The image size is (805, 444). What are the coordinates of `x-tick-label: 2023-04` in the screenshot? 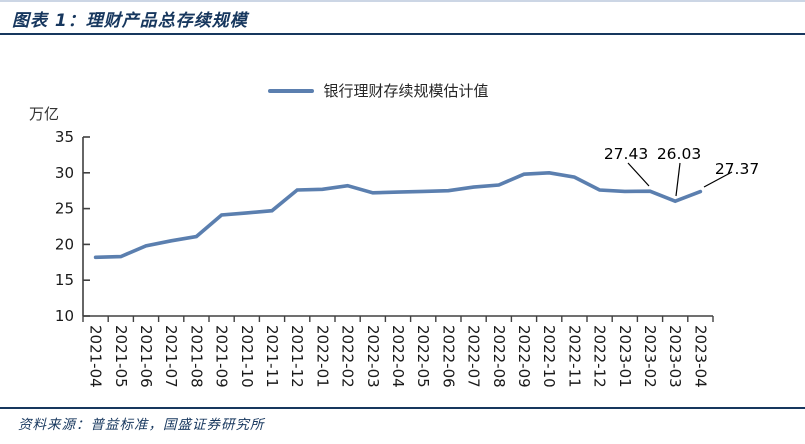 It's located at (700, 356).